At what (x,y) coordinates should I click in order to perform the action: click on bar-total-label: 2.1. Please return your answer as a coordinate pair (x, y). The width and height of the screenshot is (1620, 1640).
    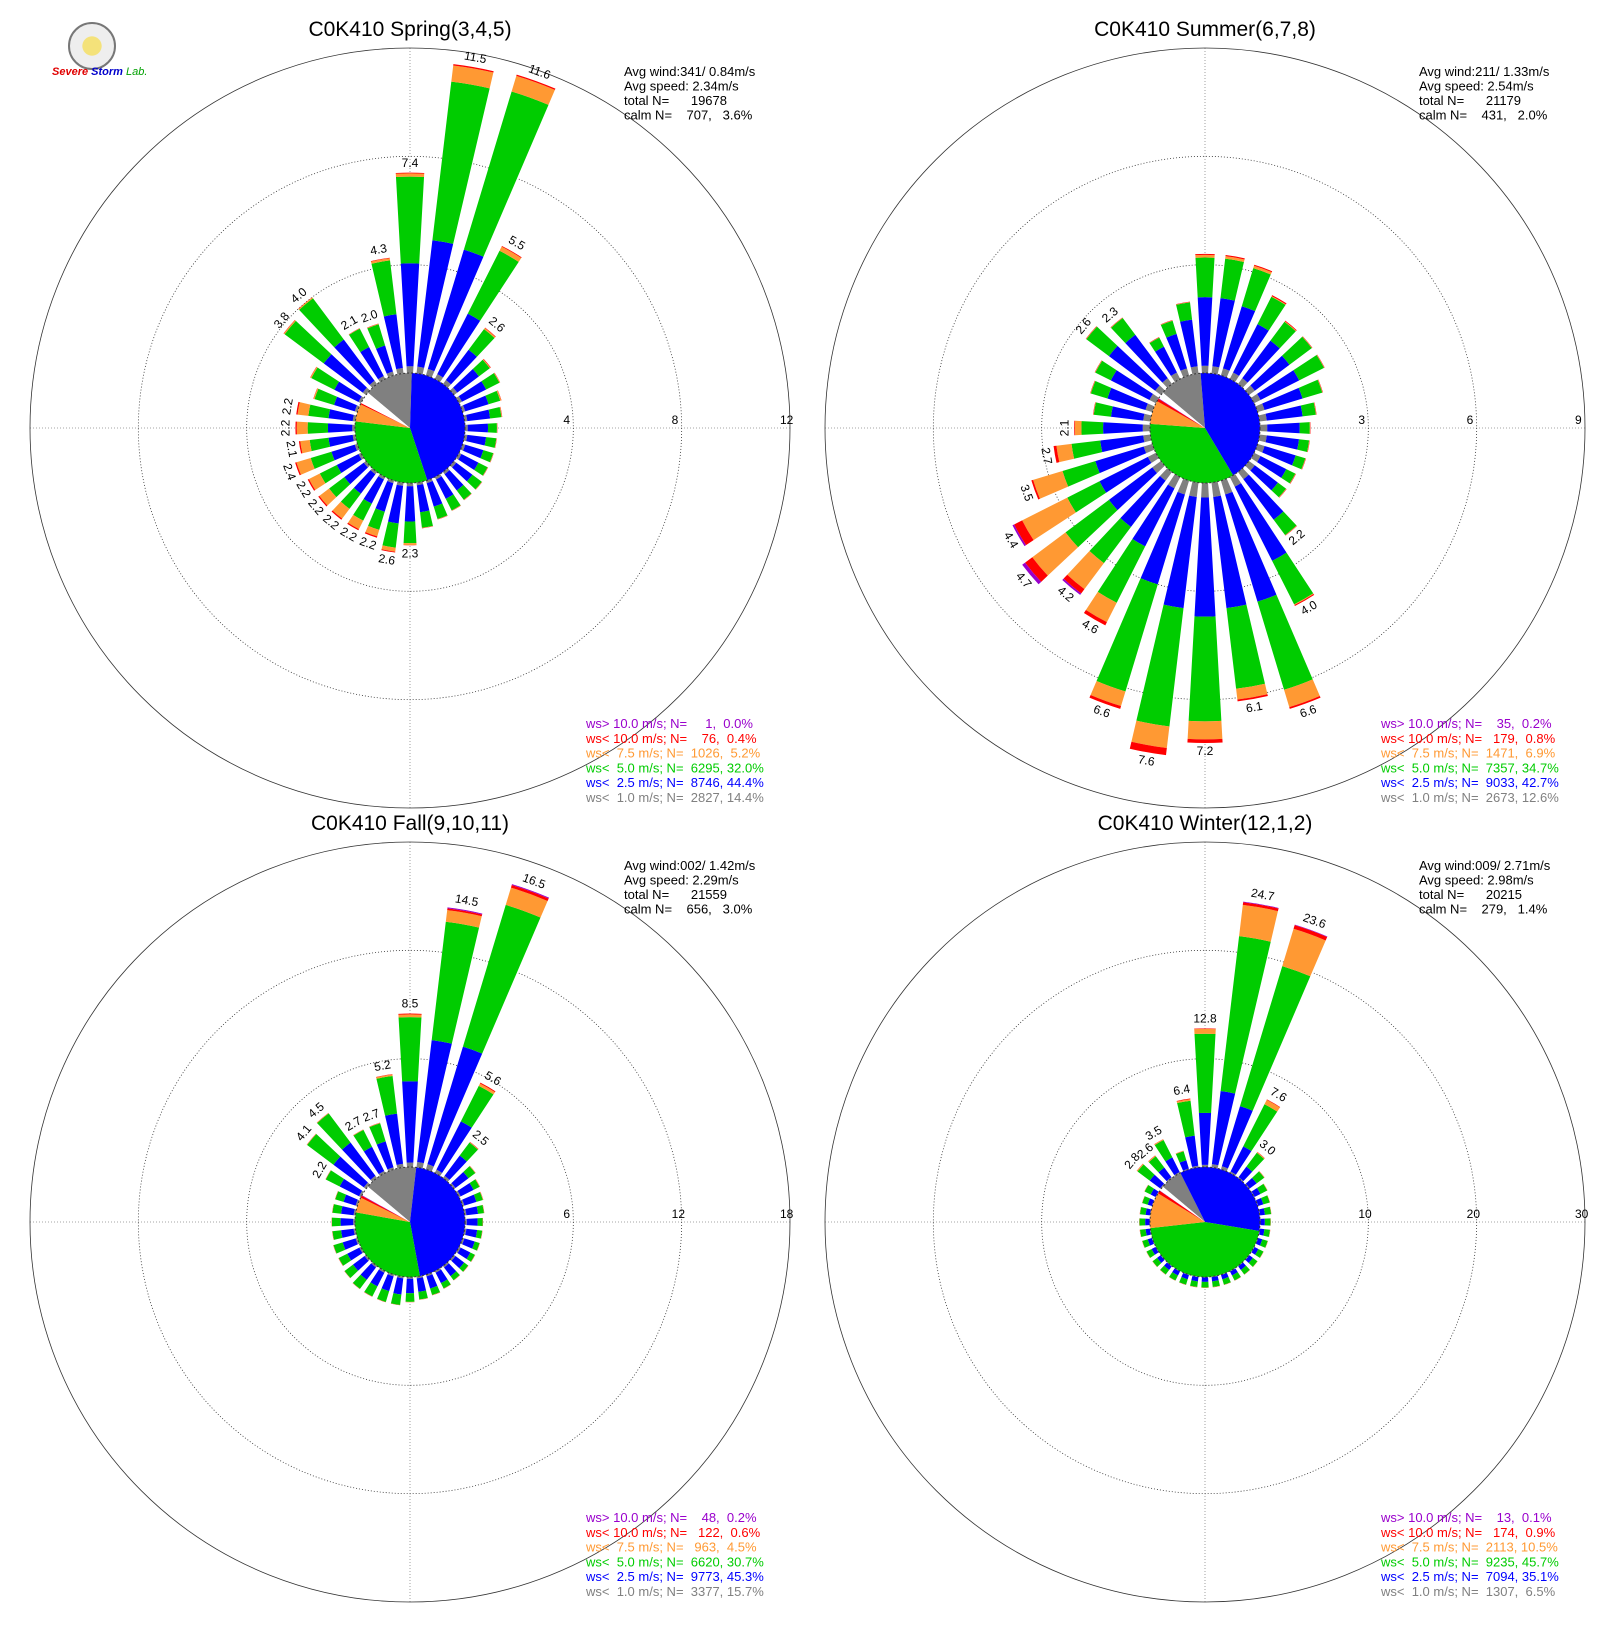
    Looking at the image, I should click on (291, 448).